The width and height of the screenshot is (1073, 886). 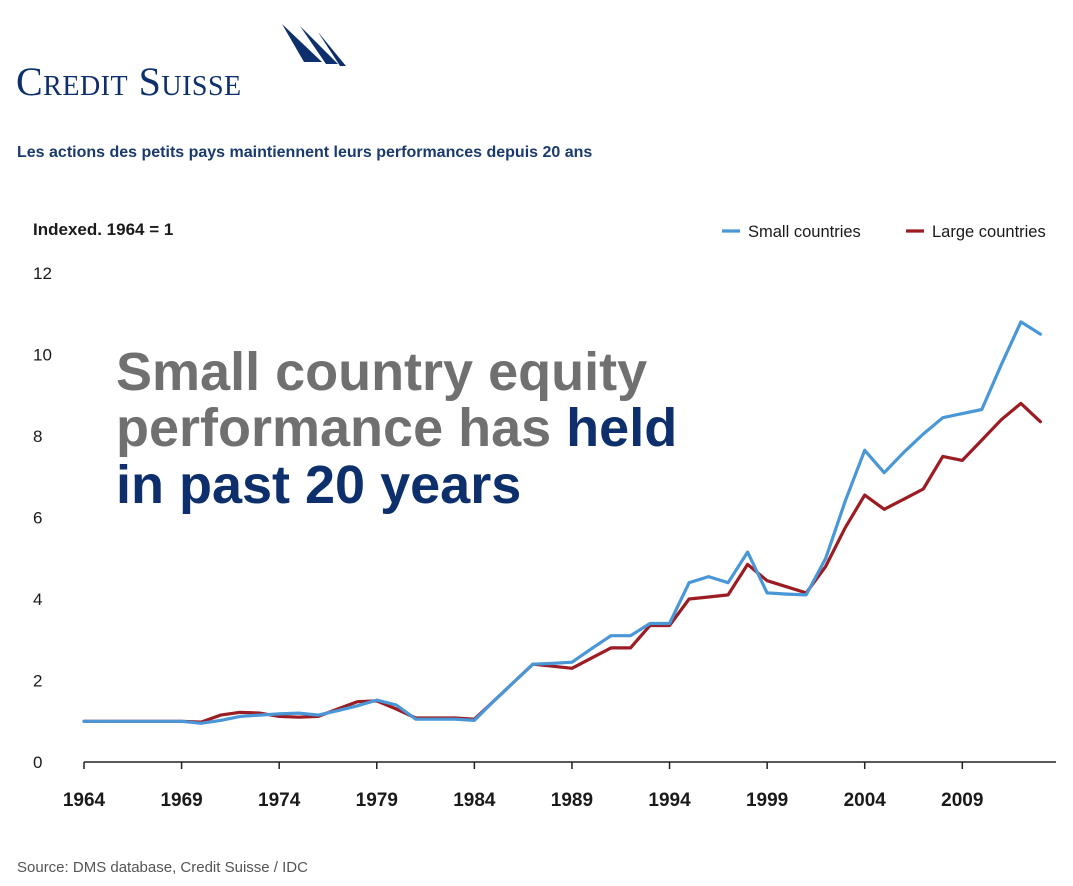 I want to click on credit-suisse-logo: Credit Suisse, so click(x=181, y=63).